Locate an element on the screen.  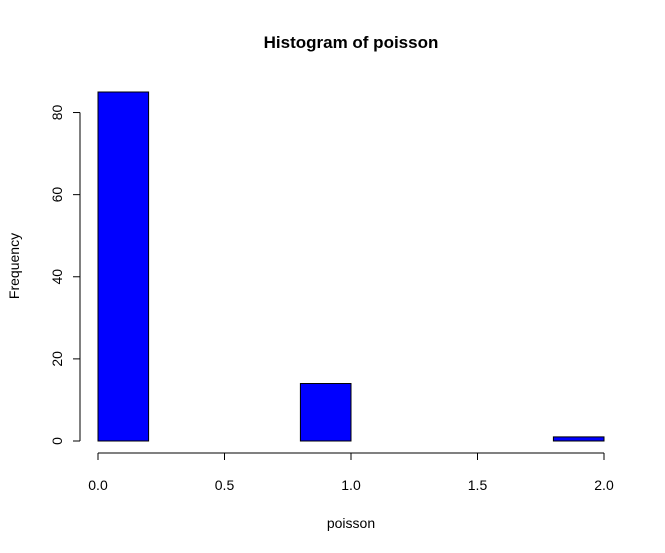
x-tick-label: 0.5 is located at coordinates (225, 485).